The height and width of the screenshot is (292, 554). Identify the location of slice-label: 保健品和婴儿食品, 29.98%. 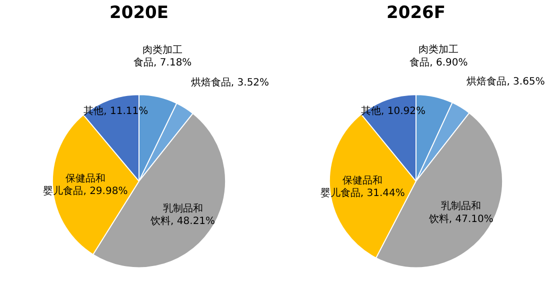
(85, 185).